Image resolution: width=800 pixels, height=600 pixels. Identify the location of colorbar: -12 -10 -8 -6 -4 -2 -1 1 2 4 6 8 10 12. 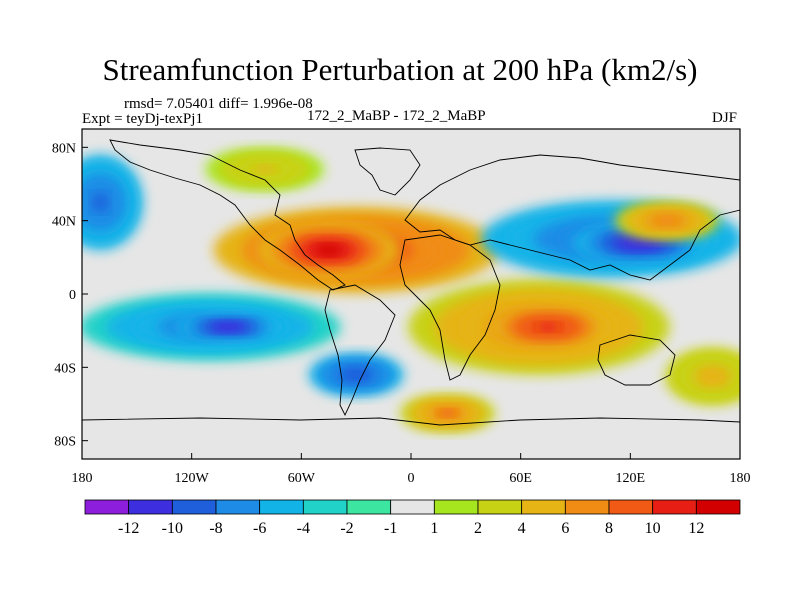
(412, 518).